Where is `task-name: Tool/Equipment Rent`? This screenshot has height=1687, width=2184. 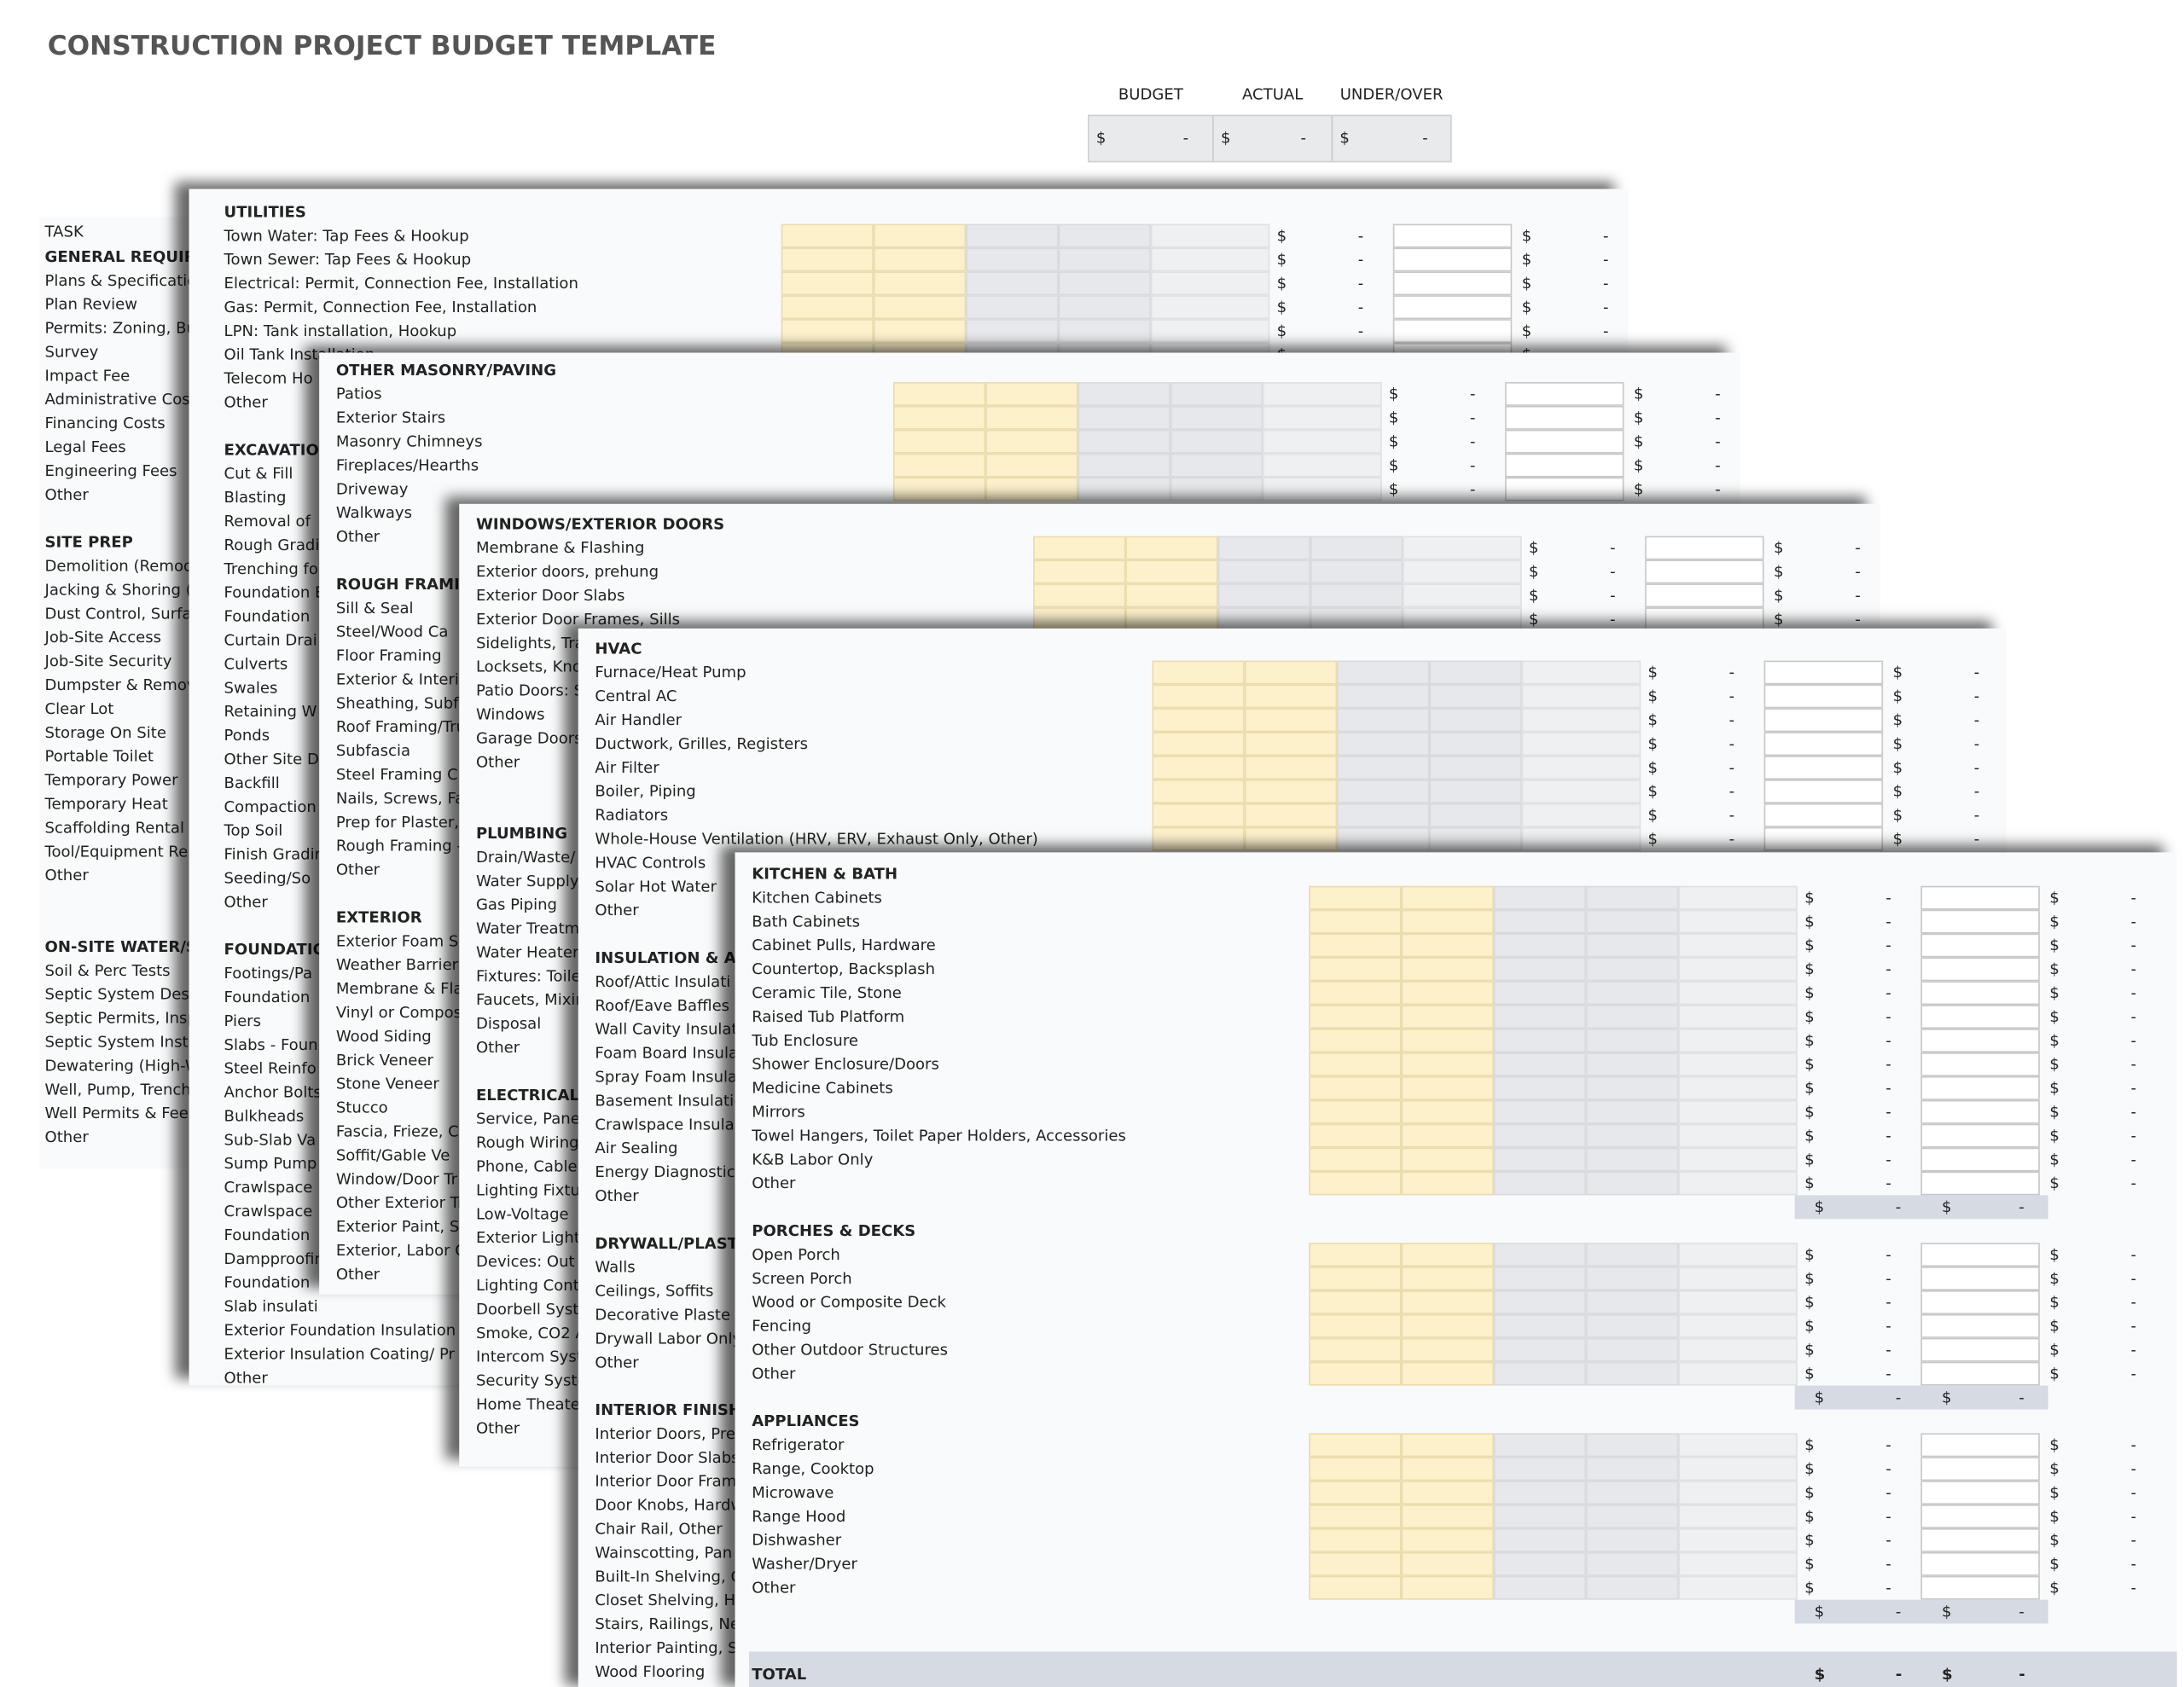 task-name: Tool/Equipment Rent is located at coordinates (124, 851).